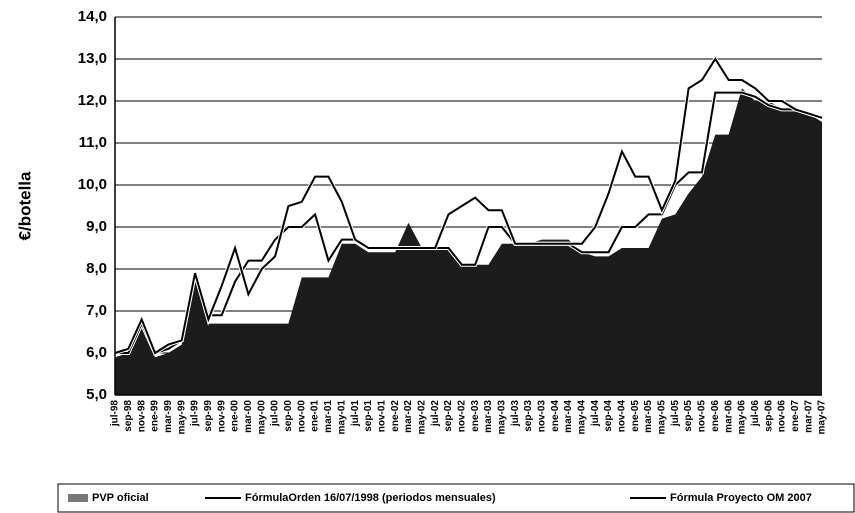 This screenshot has height=513, width=855. Describe the element at coordinates (96, 226) in the screenshot. I see `y-tick-label: 9,0` at that location.